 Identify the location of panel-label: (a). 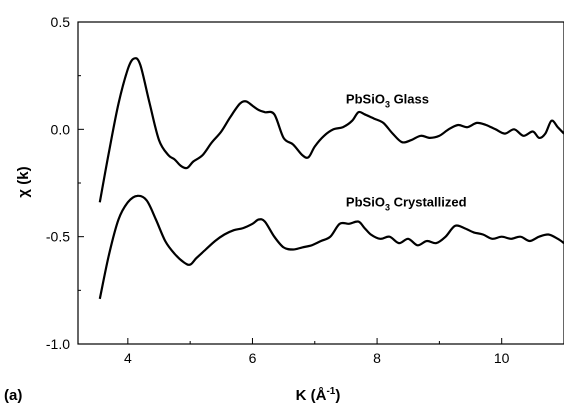
(13, 395).